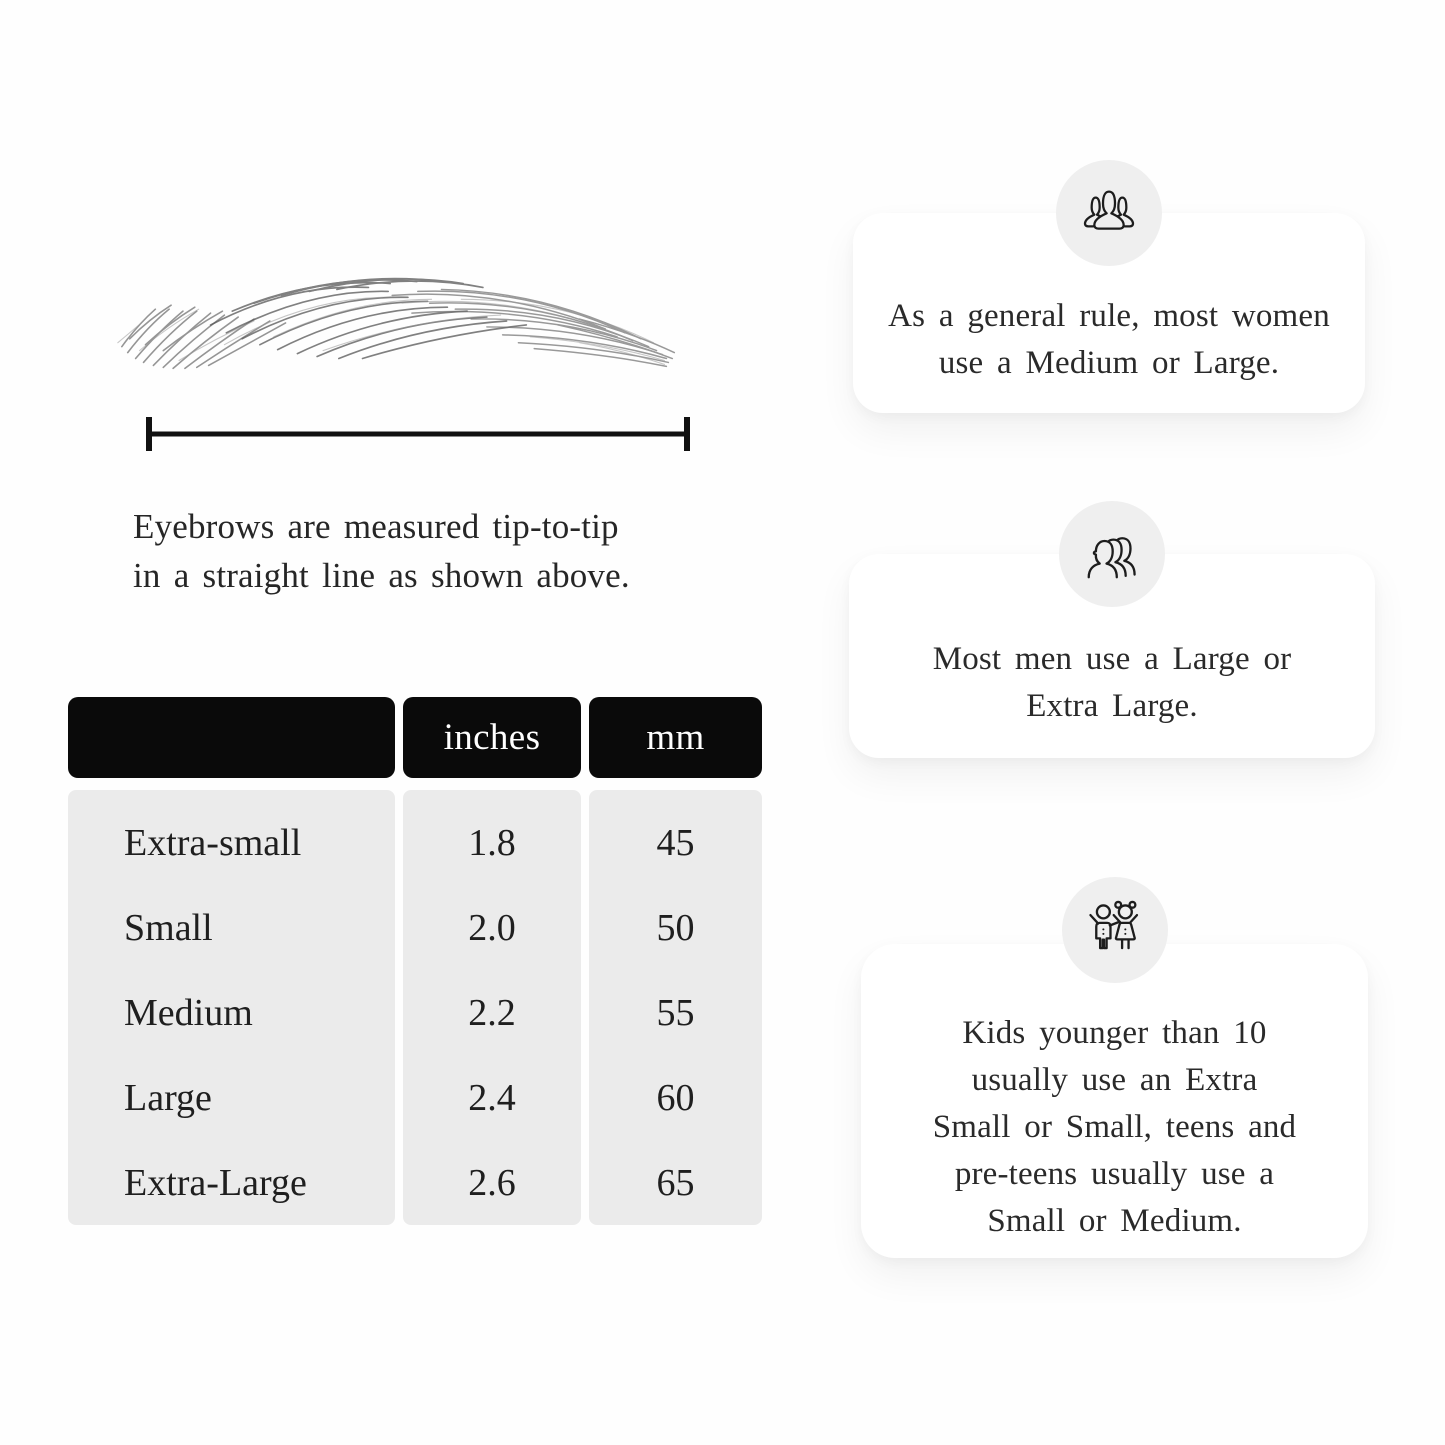  What do you see at coordinates (188, 1012) in the screenshot?
I see `size-label: Medium` at bounding box center [188, 1012].